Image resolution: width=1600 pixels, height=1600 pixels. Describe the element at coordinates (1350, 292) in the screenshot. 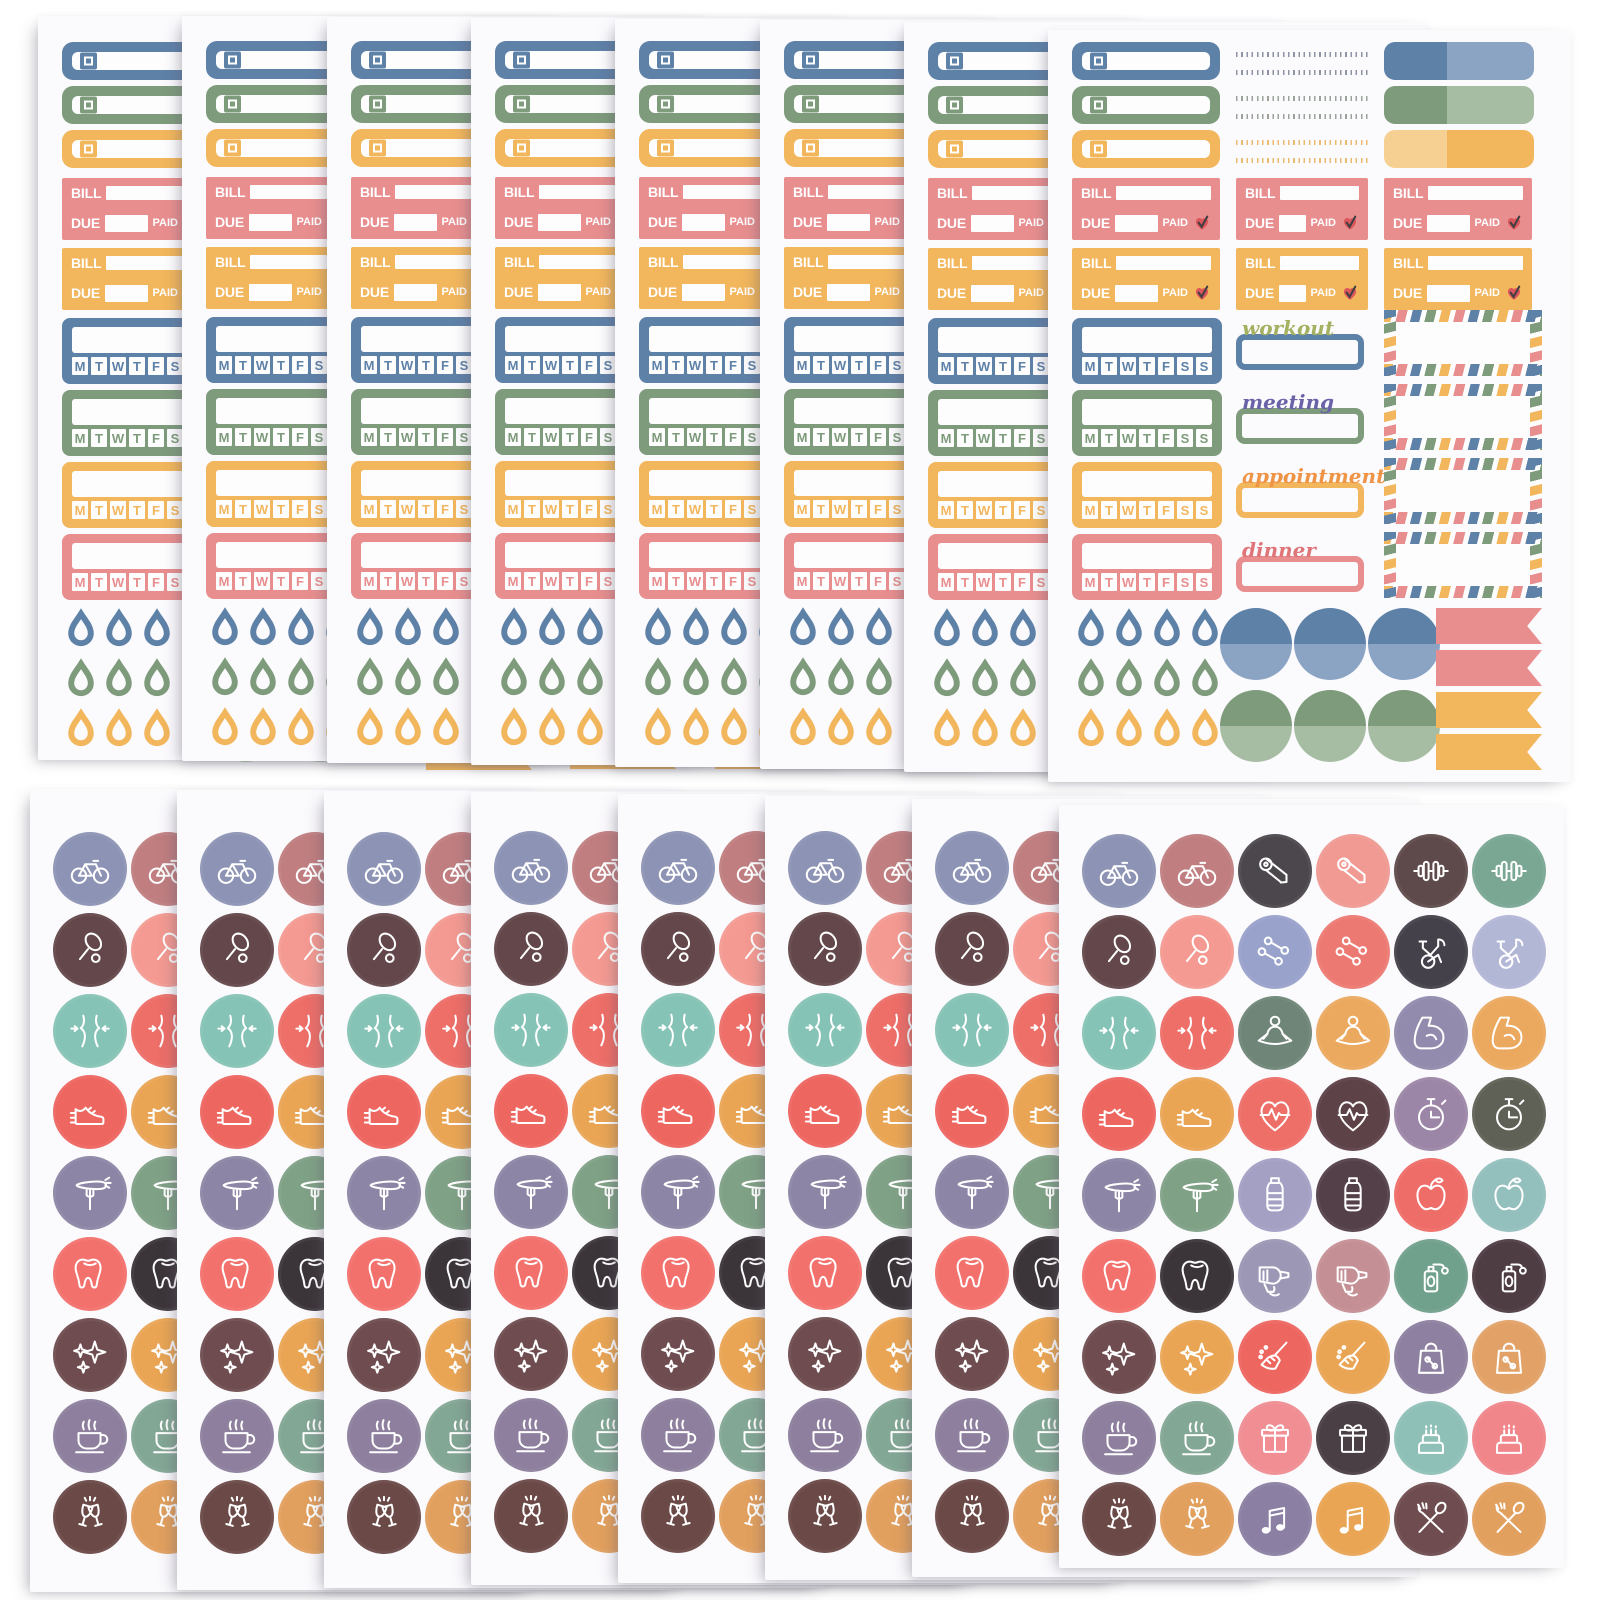

I see `paid-heart-check-icon` at that location.